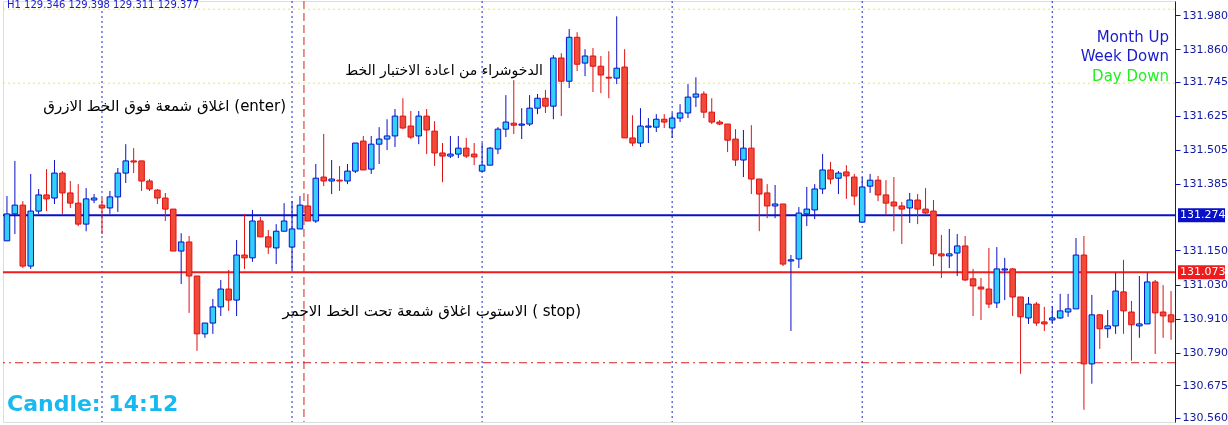  Describe the element at coordinates (1124, 56) in the screenshot. I see `annotation: Week Down` at that location.